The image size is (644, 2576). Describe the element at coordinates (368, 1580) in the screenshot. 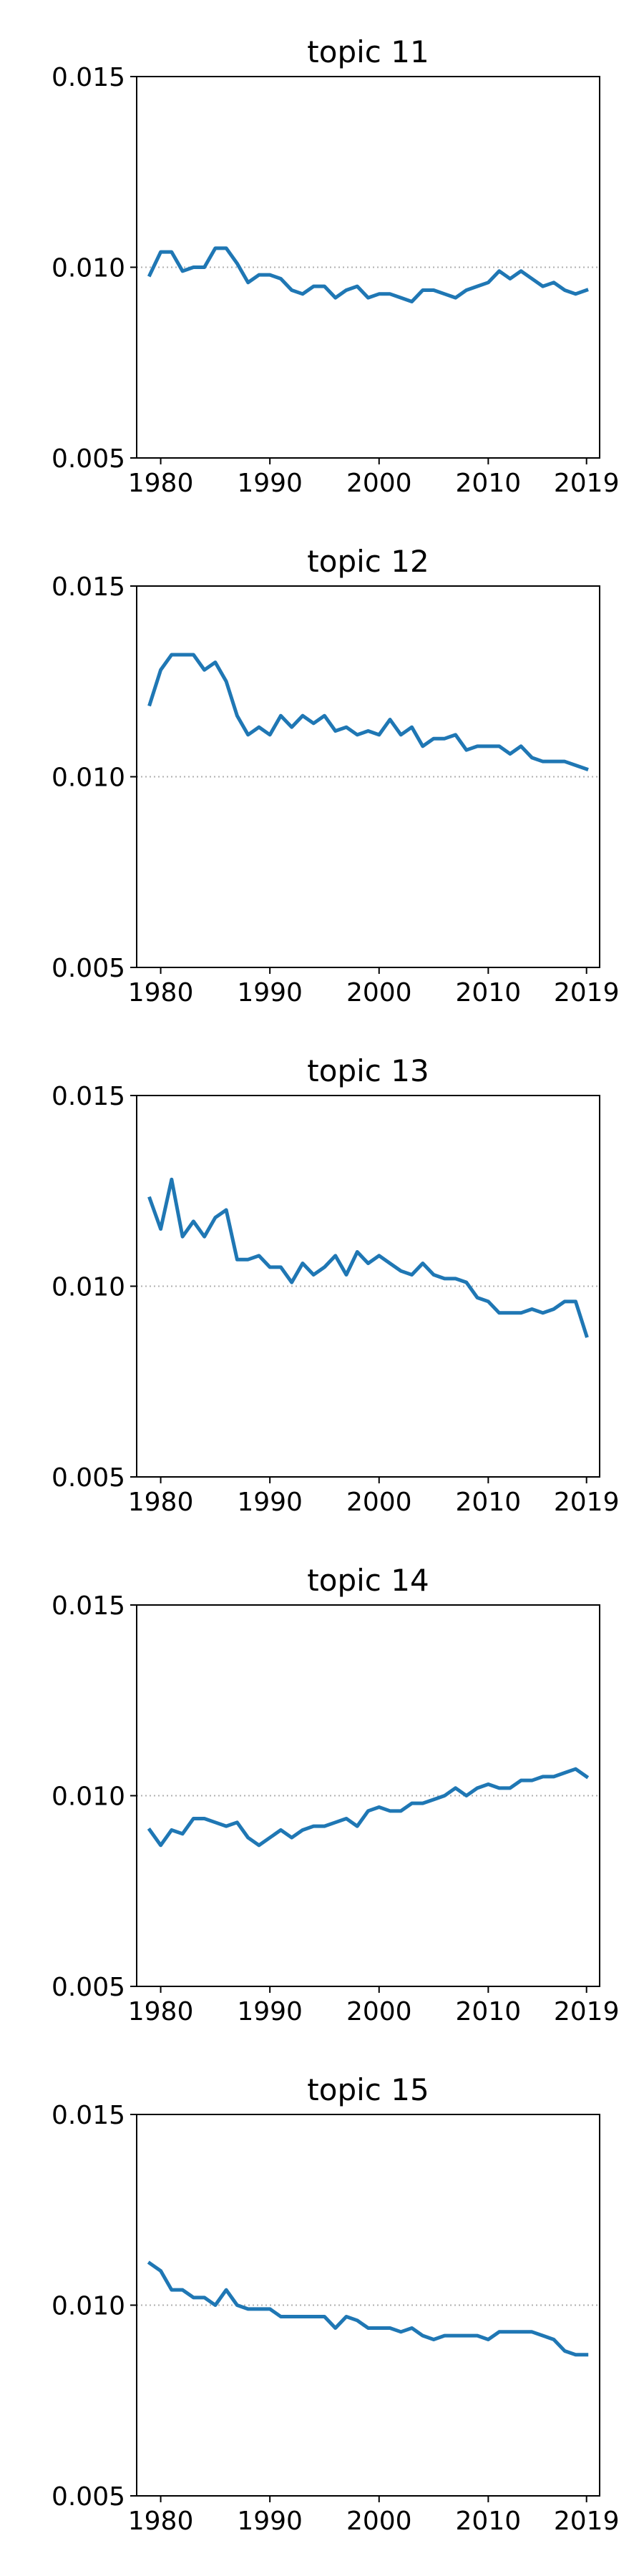

I see `chart-title: topic 14` at that location.